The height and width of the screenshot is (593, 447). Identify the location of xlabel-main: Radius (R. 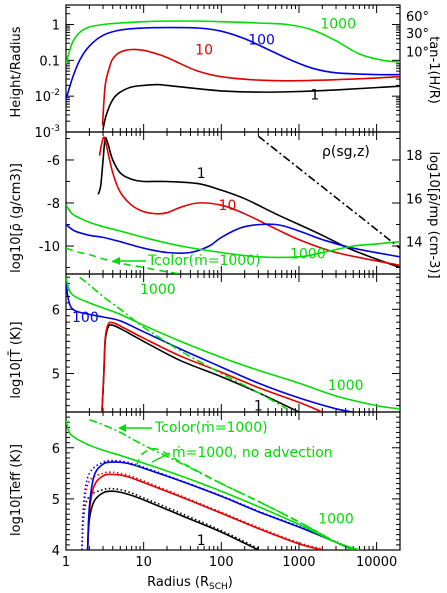
(178, 582).